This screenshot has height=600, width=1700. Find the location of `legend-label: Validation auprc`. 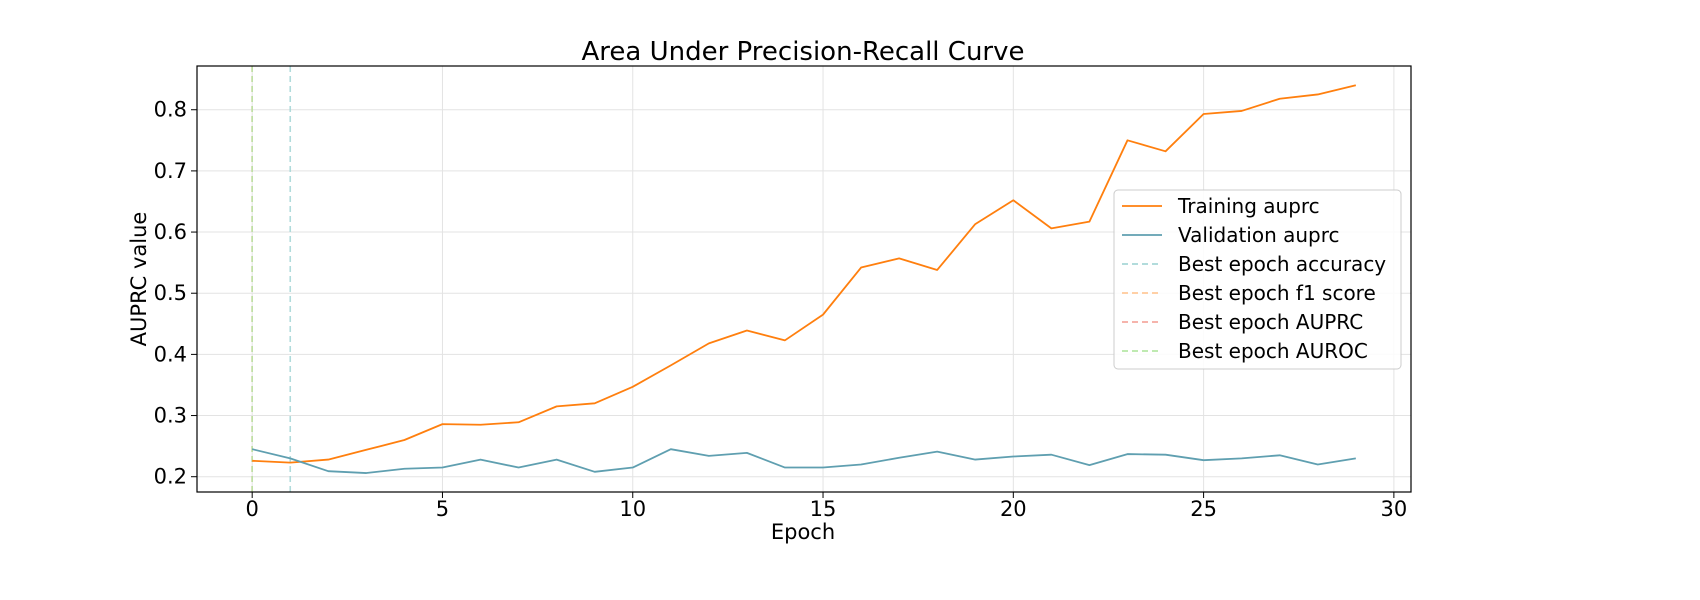

legend-label: Validation auprc is located at coordinates (1259, 235).